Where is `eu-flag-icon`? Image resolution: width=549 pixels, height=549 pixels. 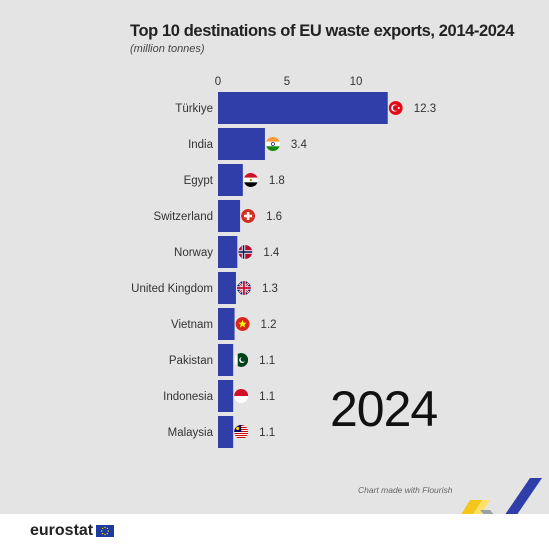
eu-flag-icon is located at coordinates (105, 531).